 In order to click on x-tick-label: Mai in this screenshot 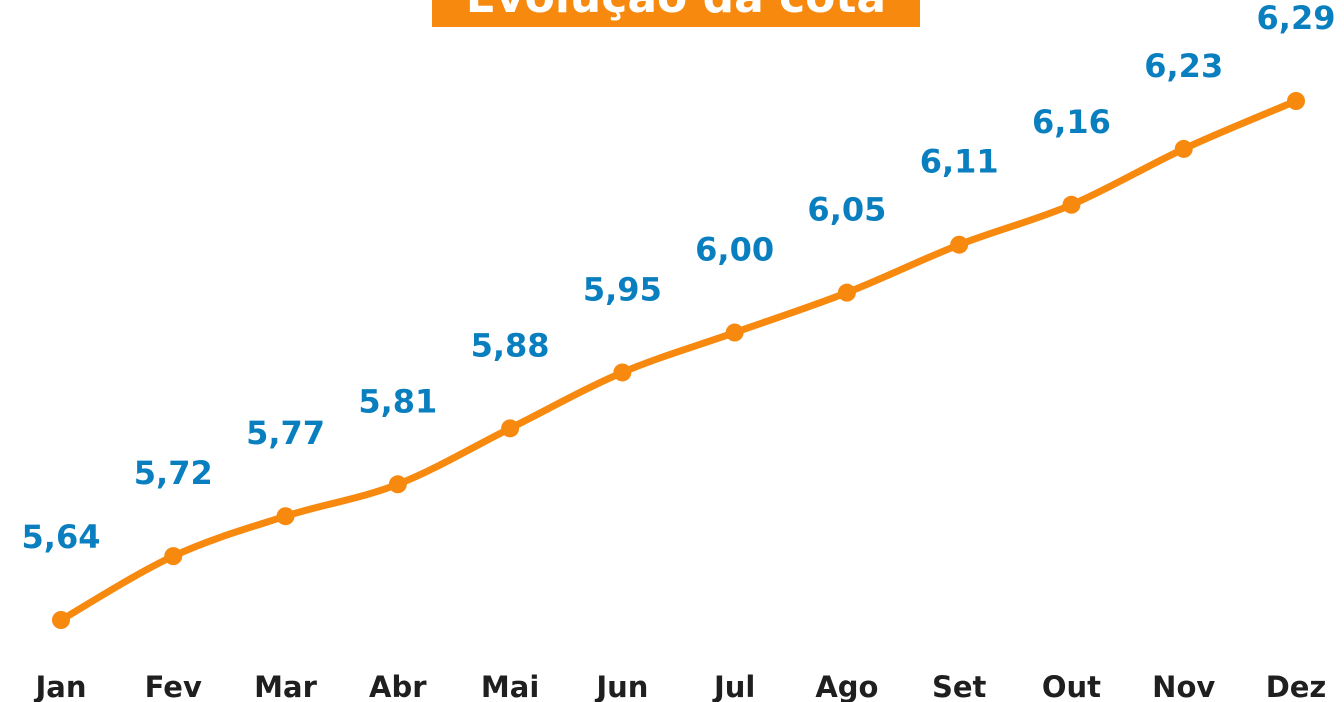, I will do `click(510, 686)`.